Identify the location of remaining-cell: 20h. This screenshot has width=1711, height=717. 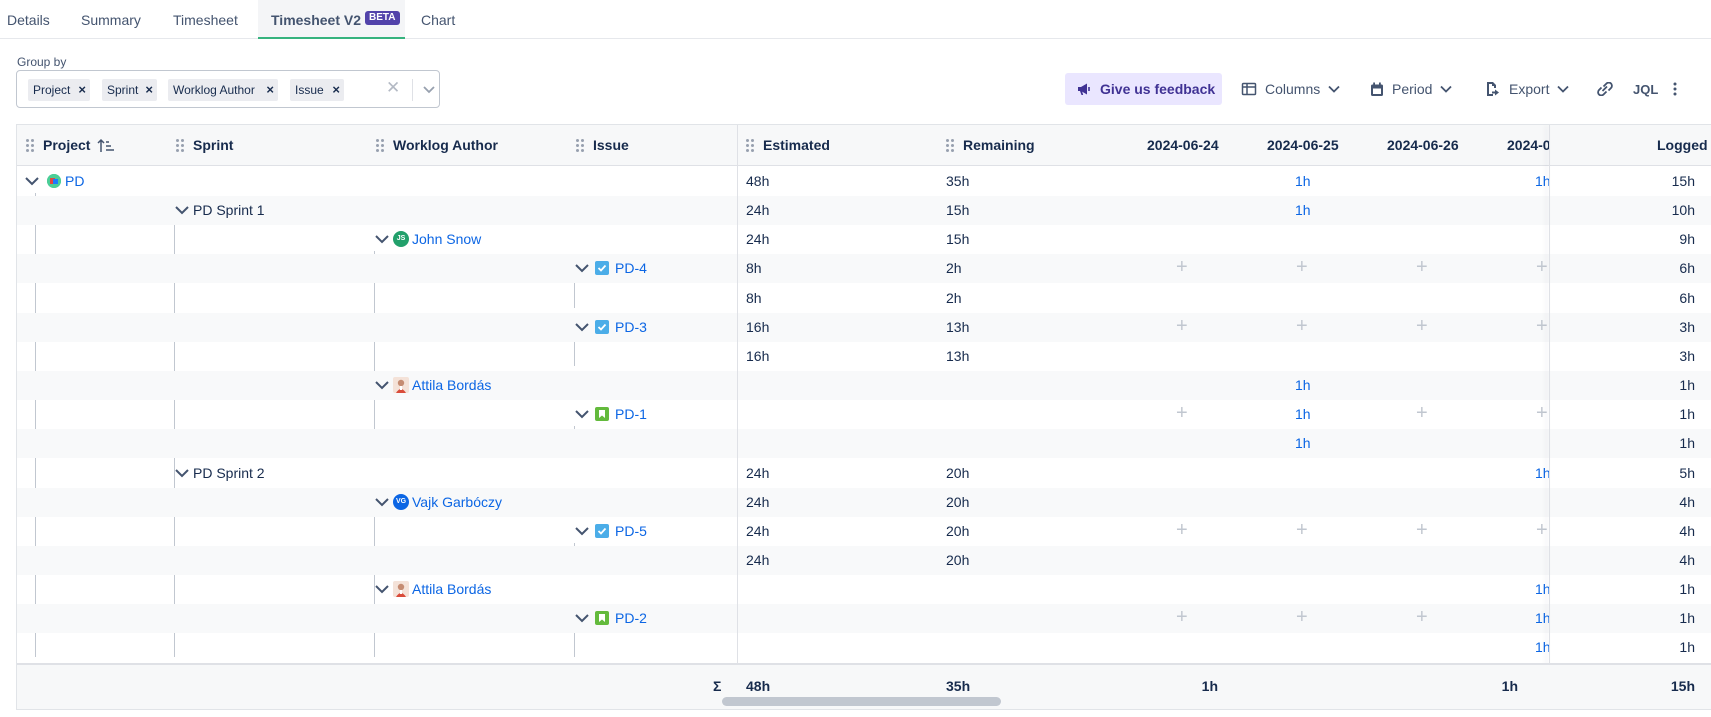
(958, 530).